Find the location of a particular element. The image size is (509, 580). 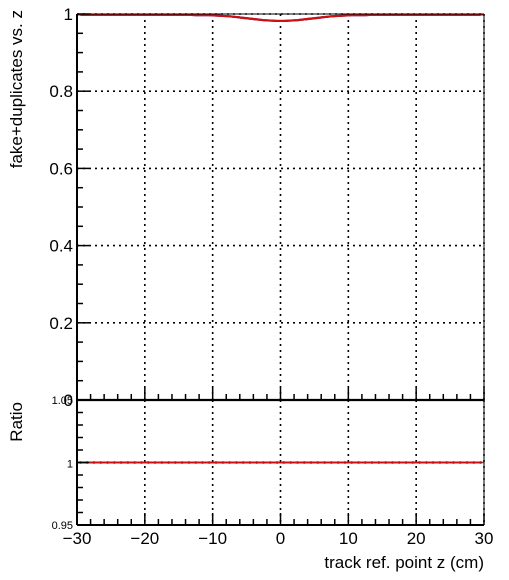

xtick-label-2: −10 is located at coordinates (212, 538).